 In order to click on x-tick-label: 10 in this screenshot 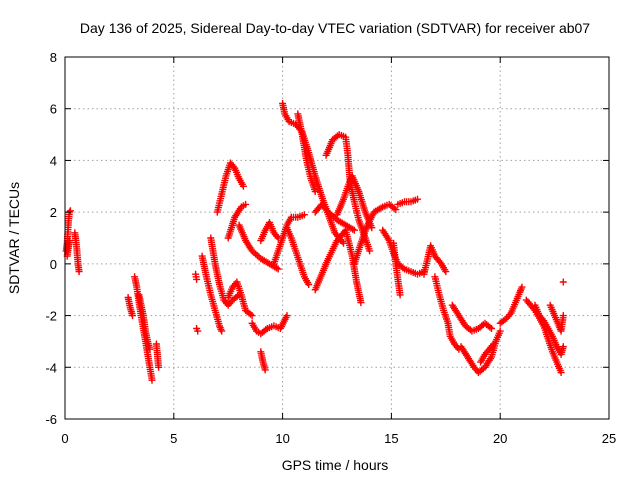, I will do `click(282, 438)`.